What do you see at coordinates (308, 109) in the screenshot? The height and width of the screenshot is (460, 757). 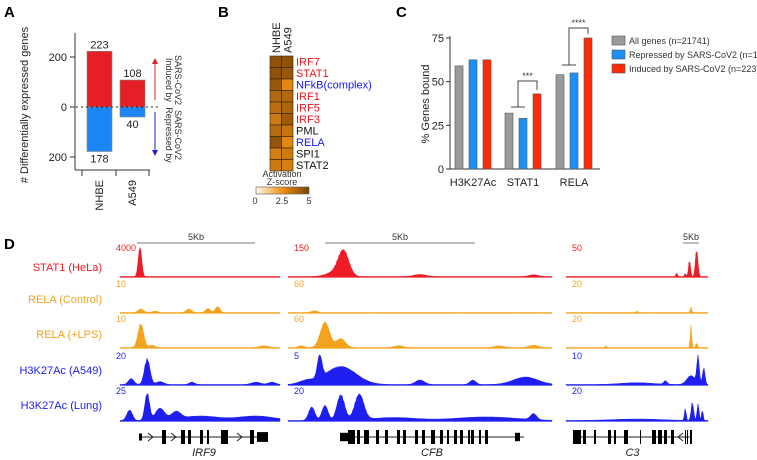 I see `row-label: IRF5` at bounding box center [308, 109].